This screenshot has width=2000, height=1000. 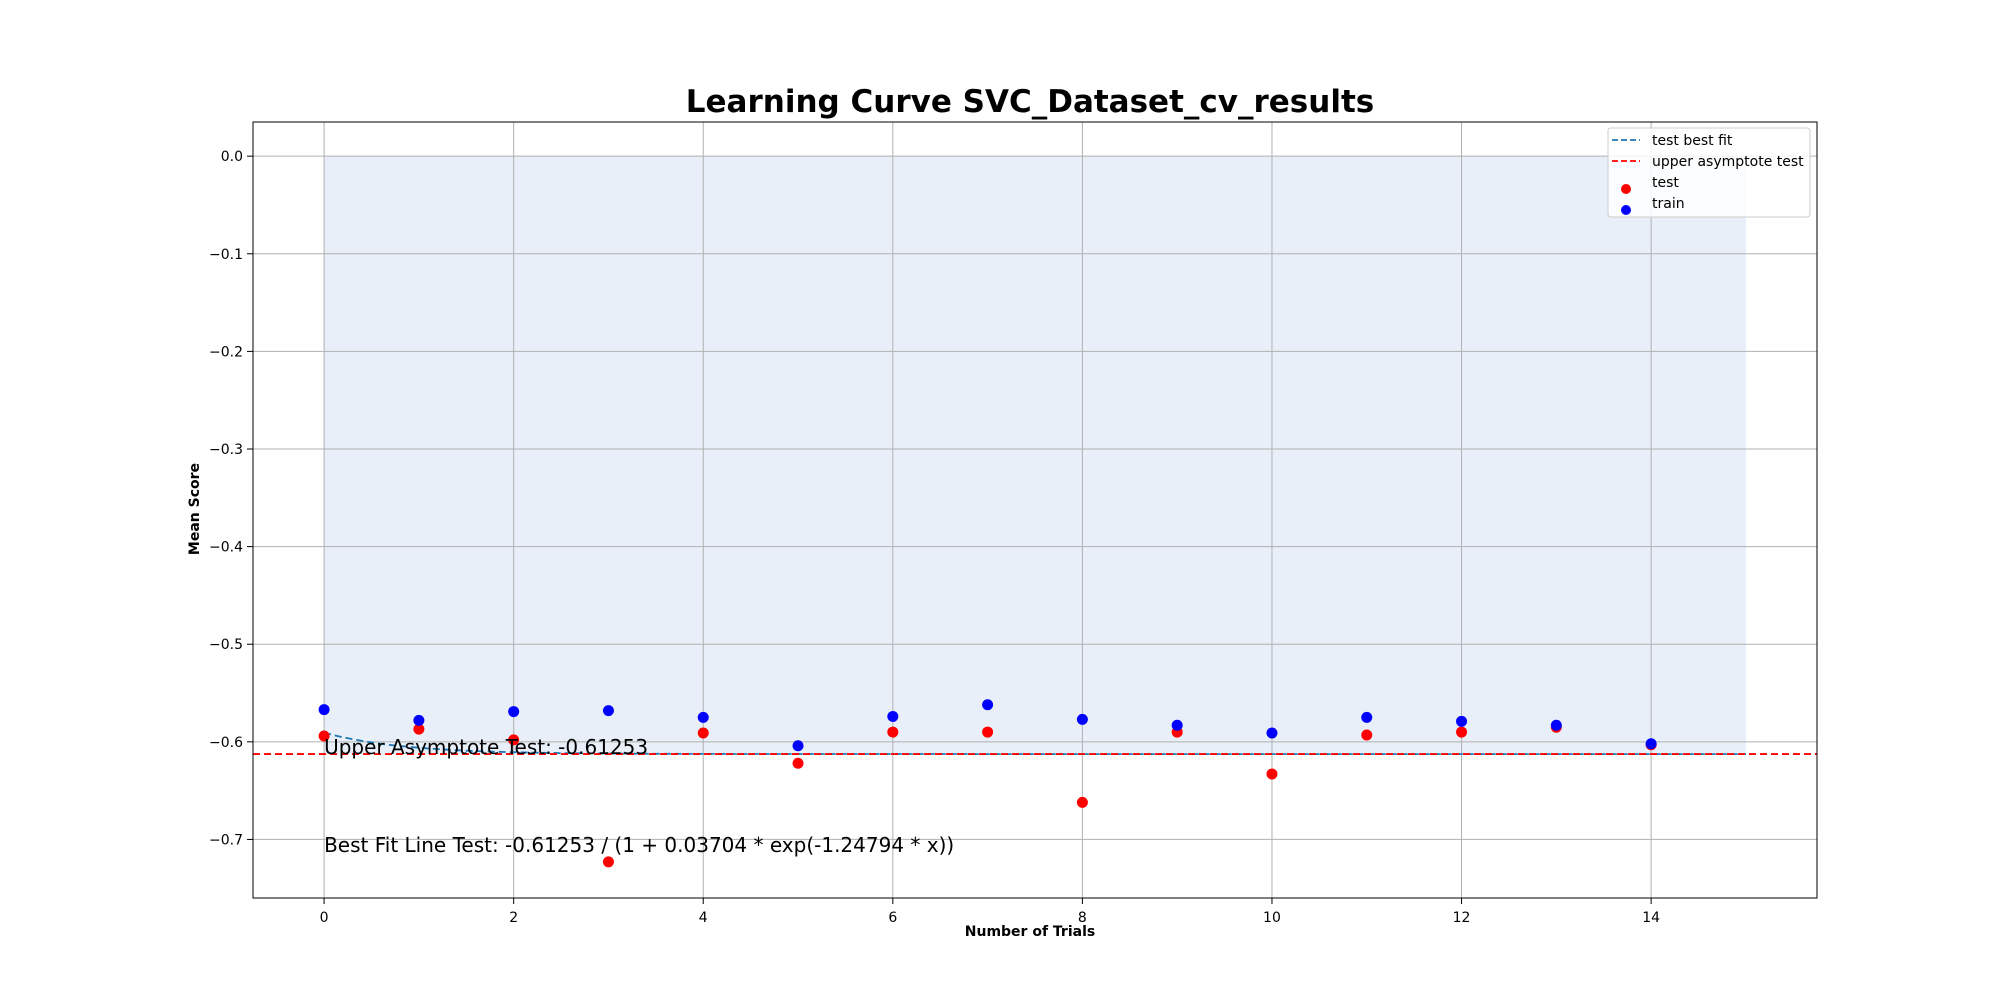 What do you see at coordinates (1728, 162) in the screenshot?
I see `legend-label: upper asymptote test` at bounding box center [1728, 162].